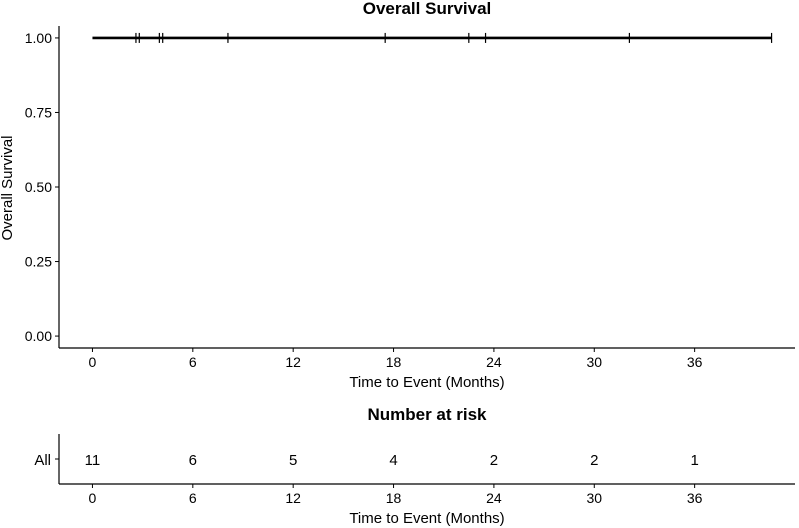  Describe the element at coordinates (426, 518) in the screenshot. I see `risk-x-axis-label: Time to Event (Months)` at that location.